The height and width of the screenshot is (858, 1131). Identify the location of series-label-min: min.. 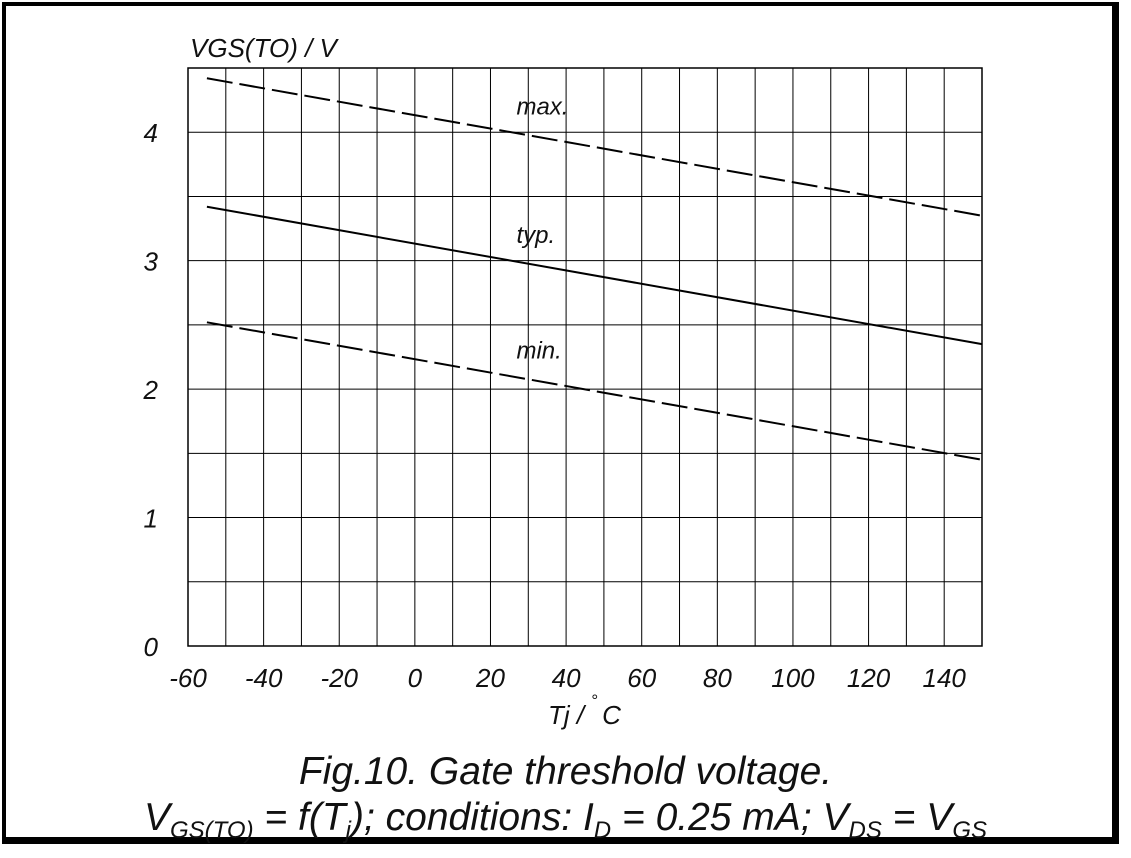
(538, 351).